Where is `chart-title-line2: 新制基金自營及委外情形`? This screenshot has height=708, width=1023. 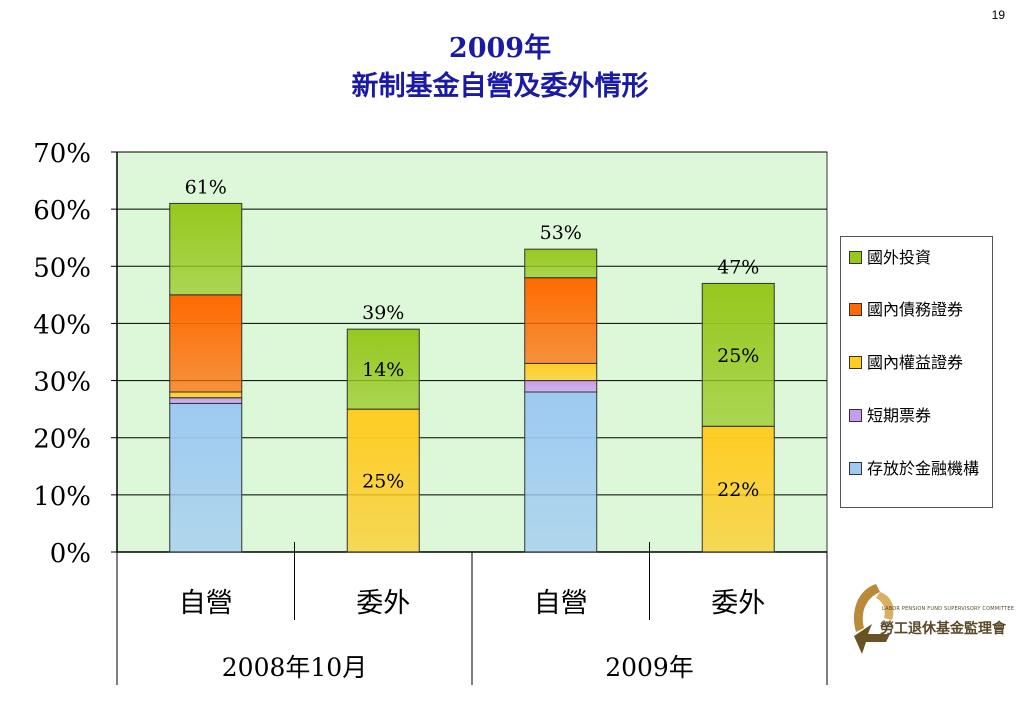 chart-title-line2: 新制基金自營及委外情形 is located at coordinates (500, 86).